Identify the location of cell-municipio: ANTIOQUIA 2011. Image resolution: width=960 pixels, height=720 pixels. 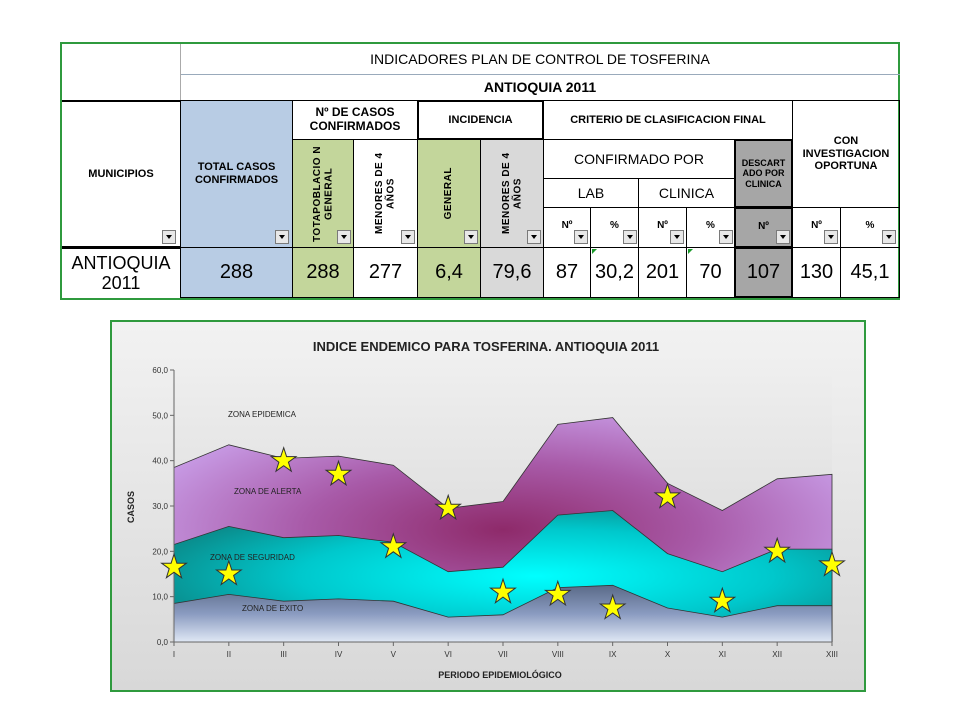
(121, 272).